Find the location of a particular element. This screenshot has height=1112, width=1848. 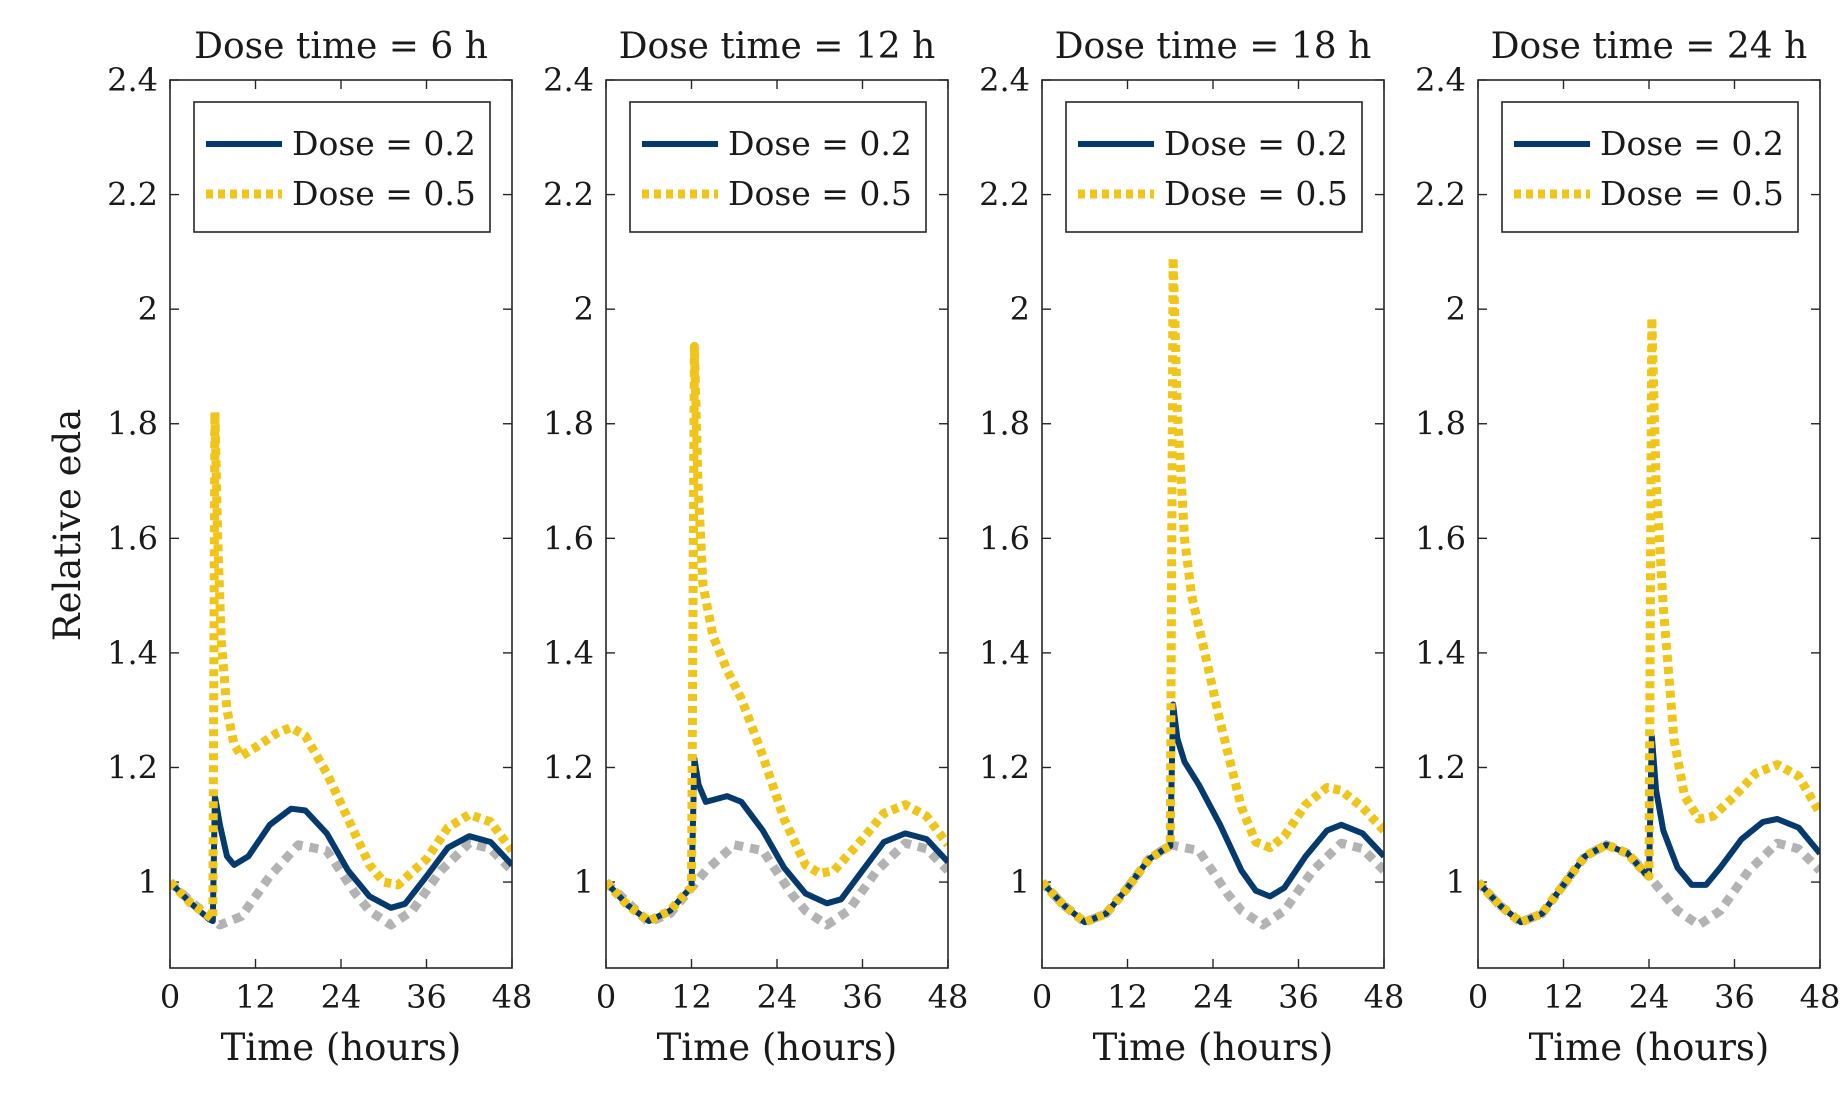

panel-title: Dose time = 6 h is located at coordinates (341, 46).